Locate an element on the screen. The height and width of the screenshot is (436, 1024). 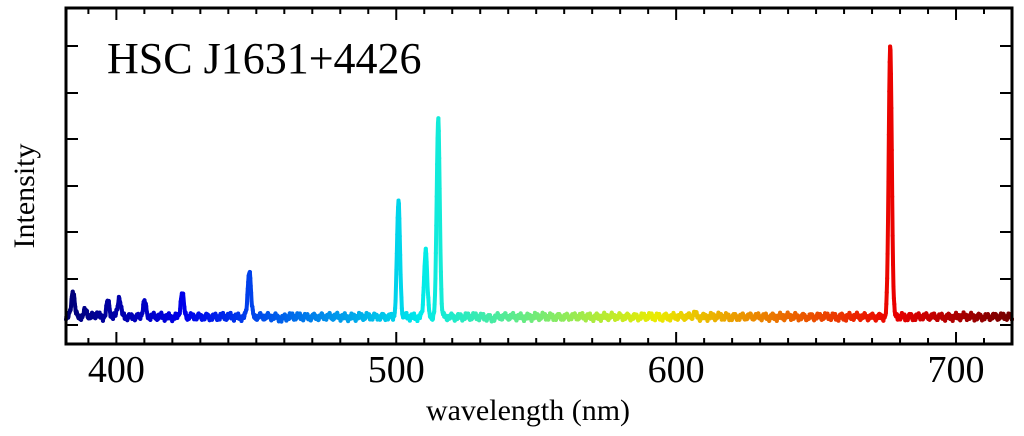
x-tick-label: 700 is located at coordinates (956, 370).